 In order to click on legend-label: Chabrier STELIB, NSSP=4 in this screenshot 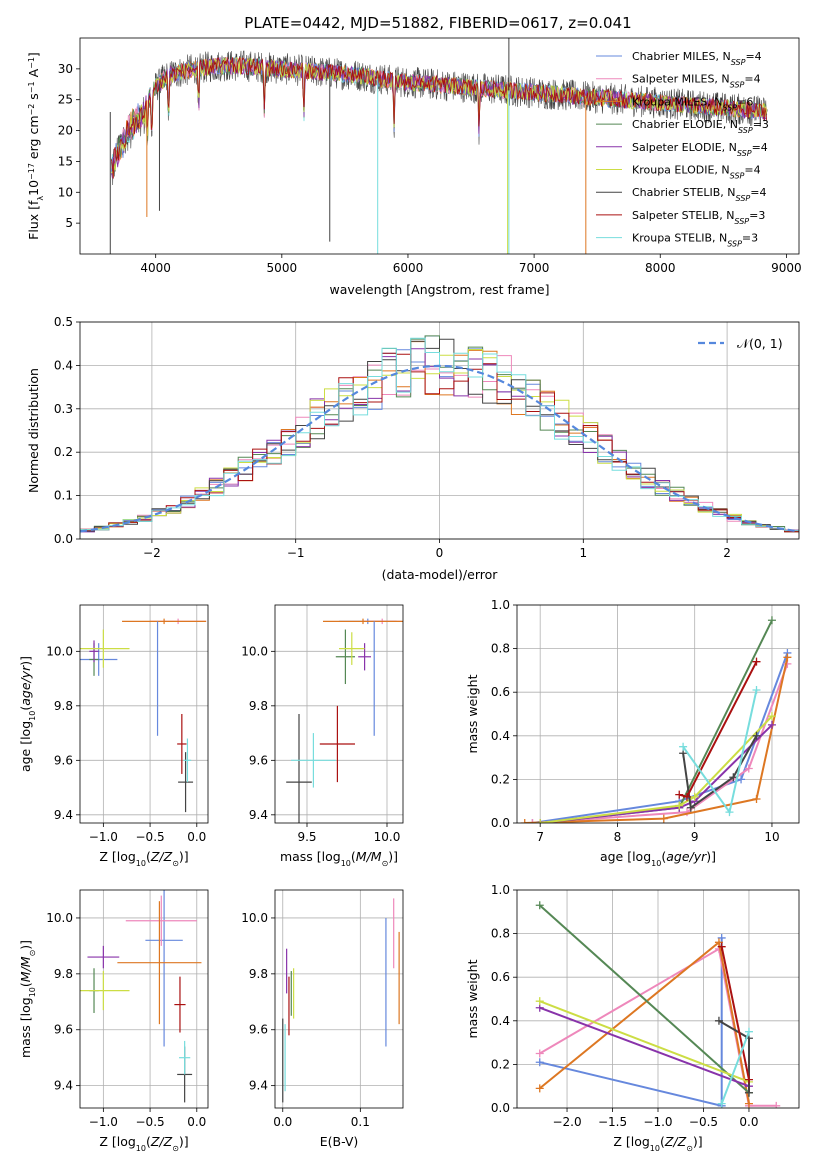, I will do `click(699, 194)`.